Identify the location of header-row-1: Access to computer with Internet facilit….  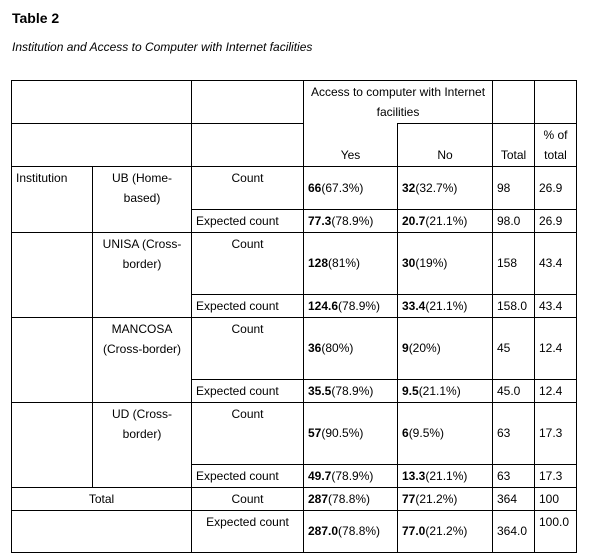
(294, 102).